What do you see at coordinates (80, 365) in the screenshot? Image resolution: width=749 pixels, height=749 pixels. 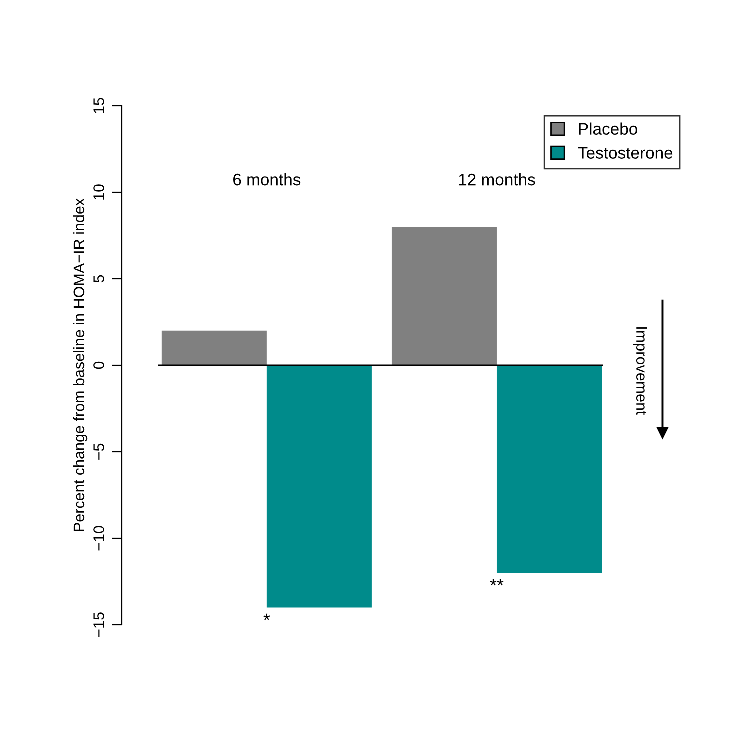 I see `y-axis-title: Percent change from baseline in HOMA−IR index` at bounding box center [80, 365].